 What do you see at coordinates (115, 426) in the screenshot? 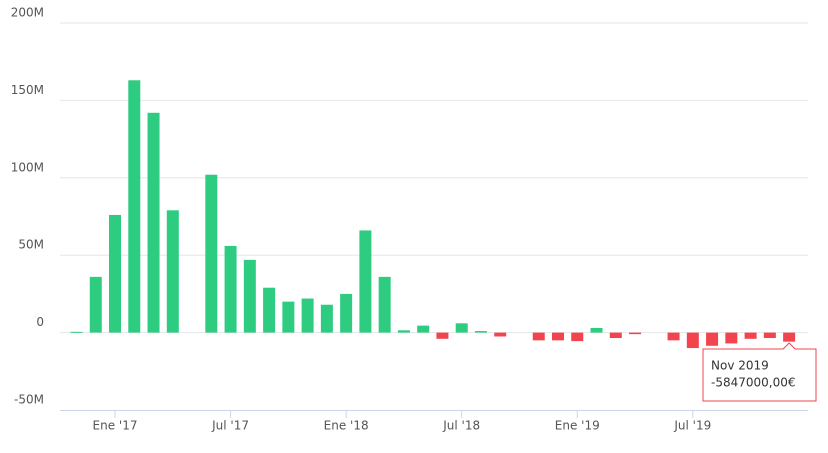
I see `x-tick-label: Ene '17` at bounding box center [115, 426].